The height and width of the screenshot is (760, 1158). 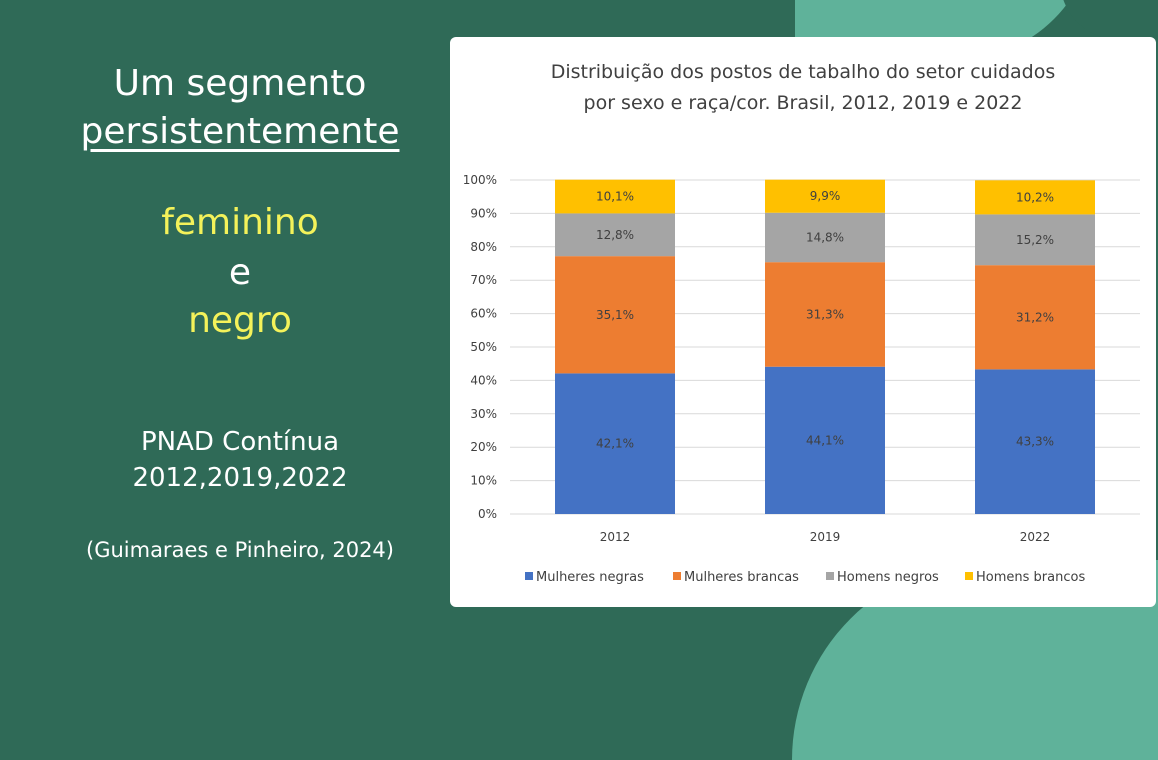 What do you see at coordinates (590, 577) in the screenshot?
I see `legend-label: Mulheres negras` at bounding box center [590, 577].